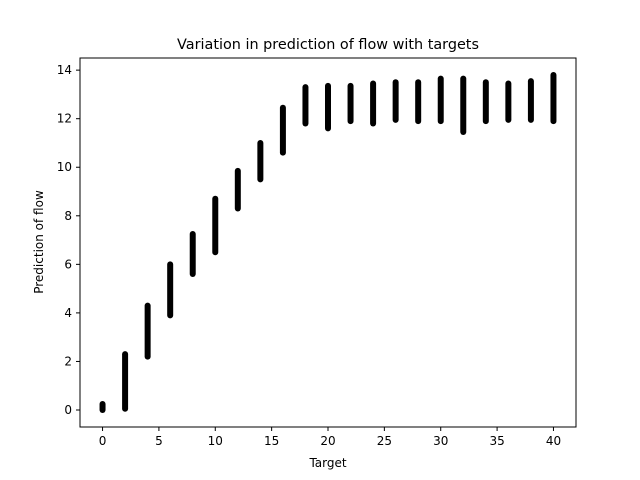  What do you see at coordinates (39, 242) in the screenshot?
I see `y-axis-title: Prediction of flow` at bounding box center [39, 242].